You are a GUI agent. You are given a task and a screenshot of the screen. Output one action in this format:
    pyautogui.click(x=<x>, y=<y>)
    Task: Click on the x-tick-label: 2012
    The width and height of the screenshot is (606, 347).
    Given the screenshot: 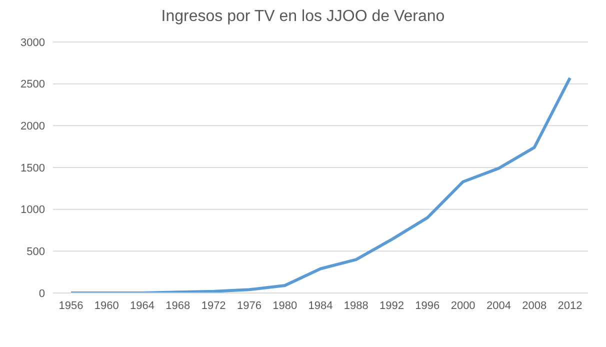 What is the action you would take?
    pyautogui.click(x=570, y=306)
    